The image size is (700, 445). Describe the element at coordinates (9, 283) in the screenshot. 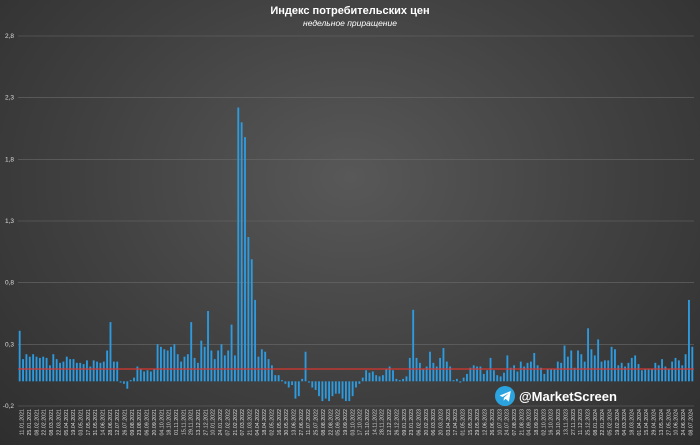

I see `y-tick-label: 0,8` at that location.